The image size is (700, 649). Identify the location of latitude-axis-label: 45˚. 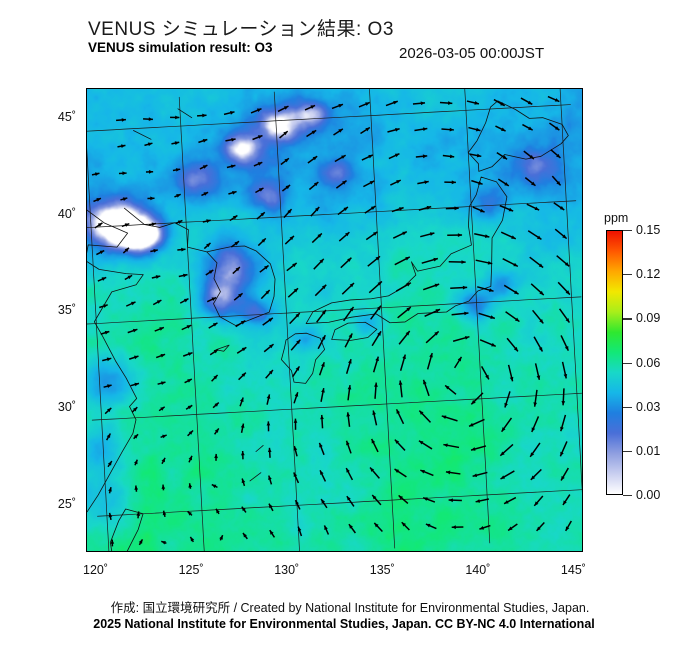
(66, 117).